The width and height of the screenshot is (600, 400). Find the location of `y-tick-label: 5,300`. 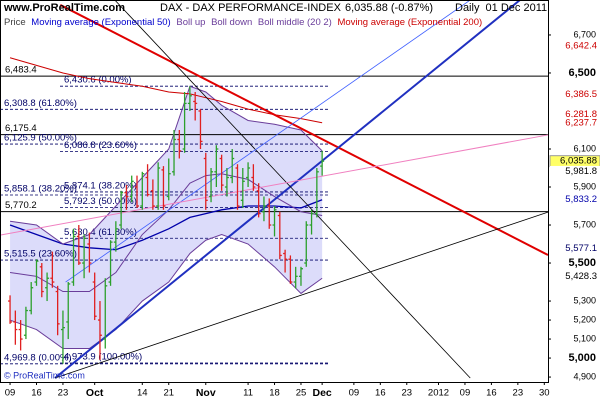

y-tick-label: 5,300 is located at coordinates (584, 300).